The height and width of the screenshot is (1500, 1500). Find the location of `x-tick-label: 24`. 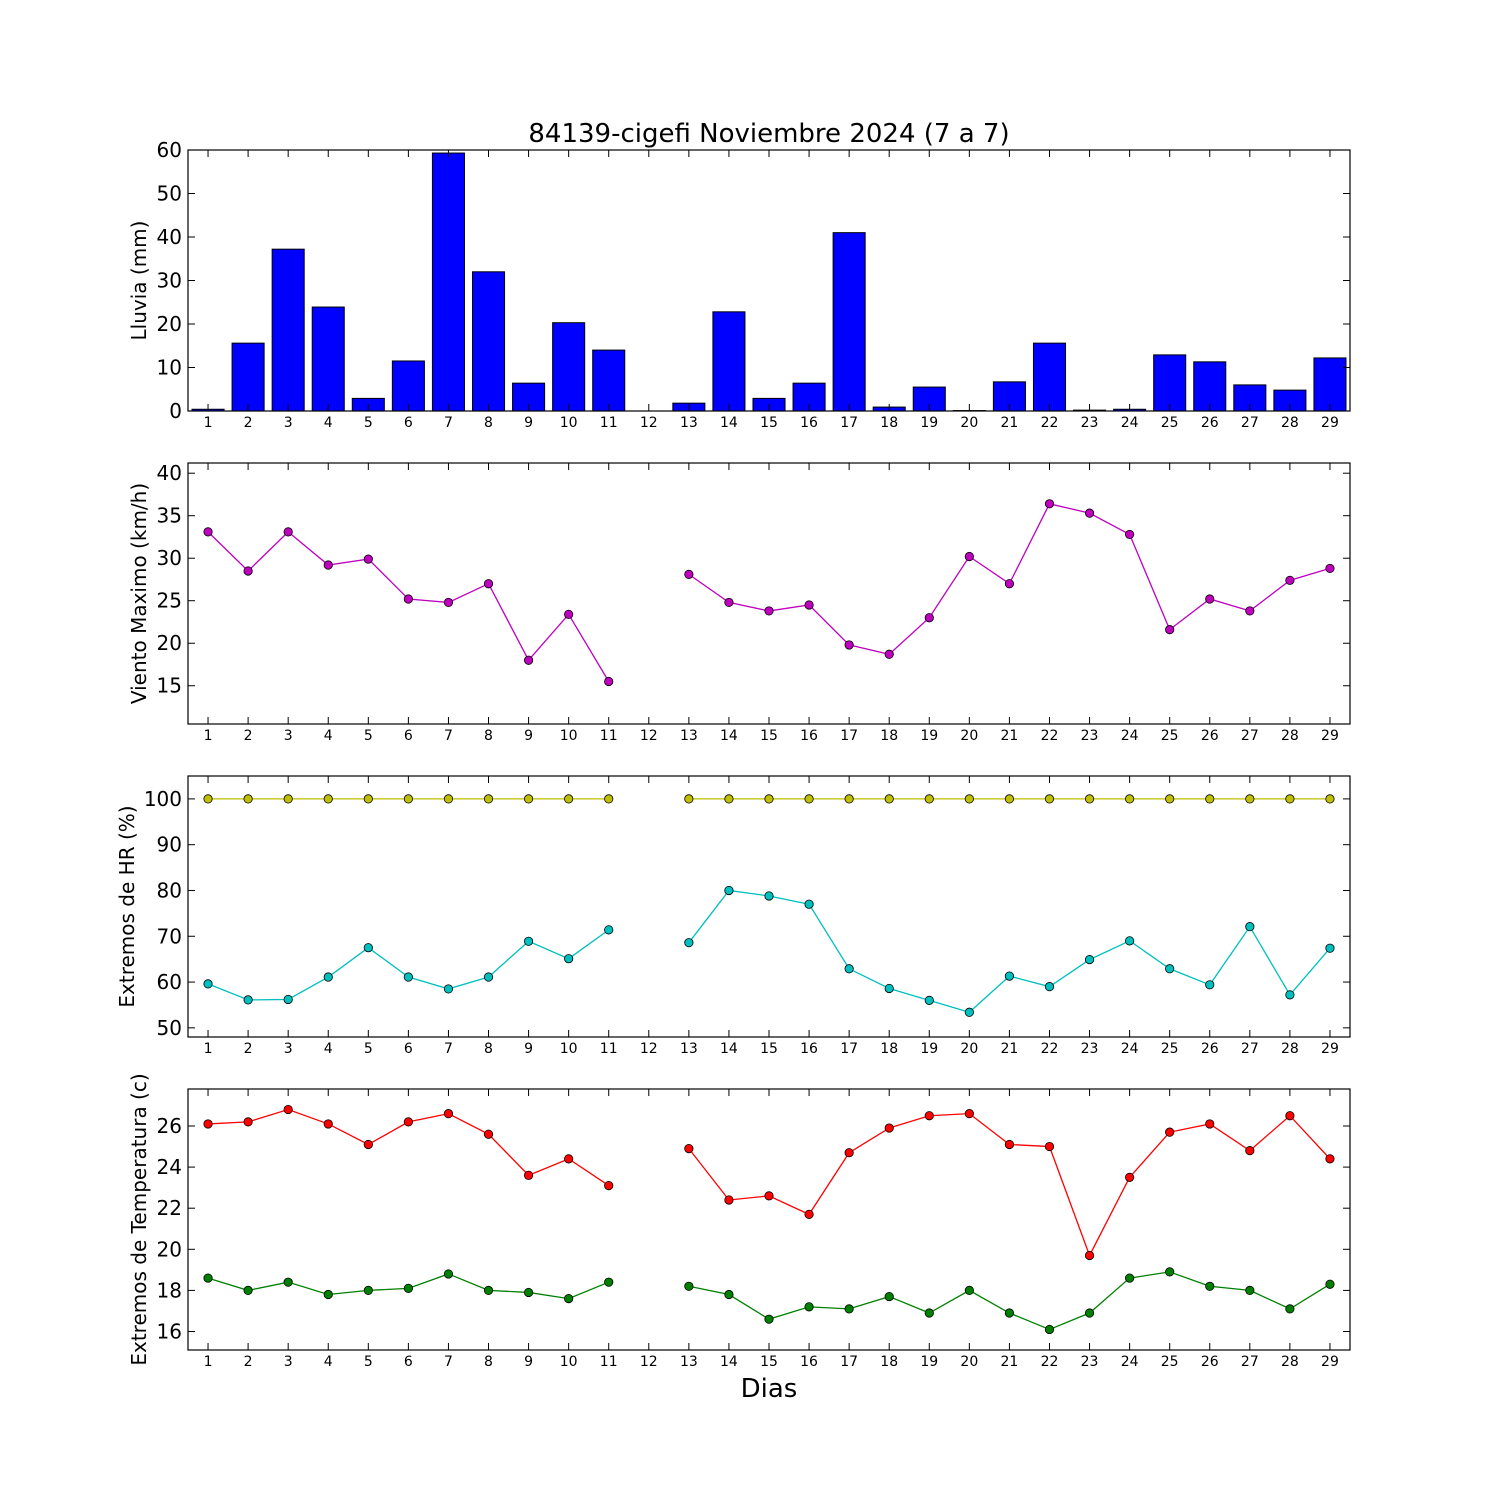

x-tick-label: 24 is located at coordinates (1130, 1049).